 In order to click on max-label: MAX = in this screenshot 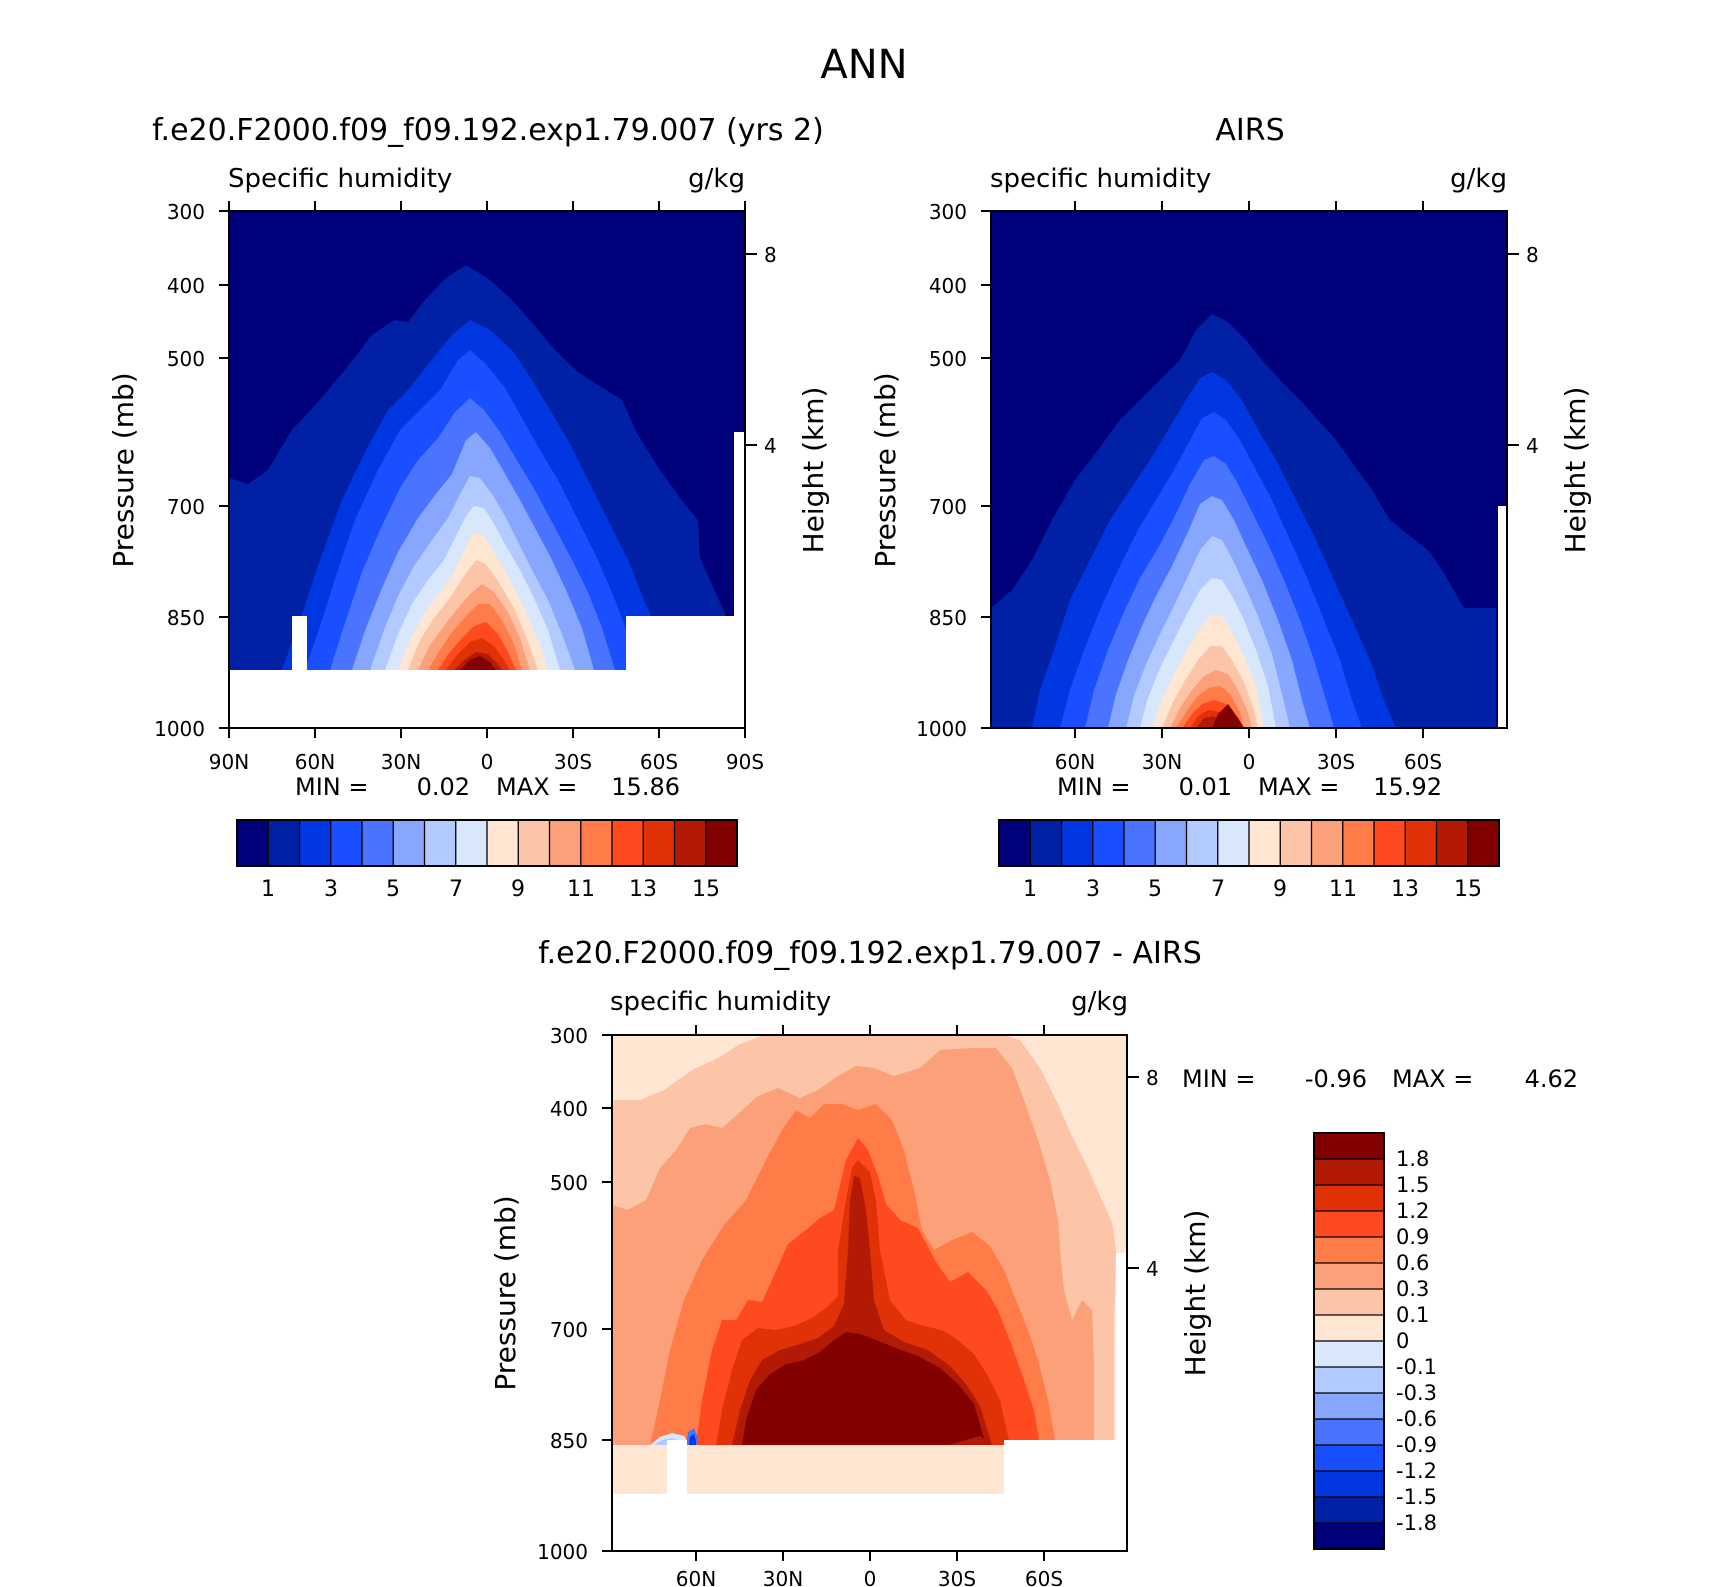, I will do `click(1432, 1079)`.